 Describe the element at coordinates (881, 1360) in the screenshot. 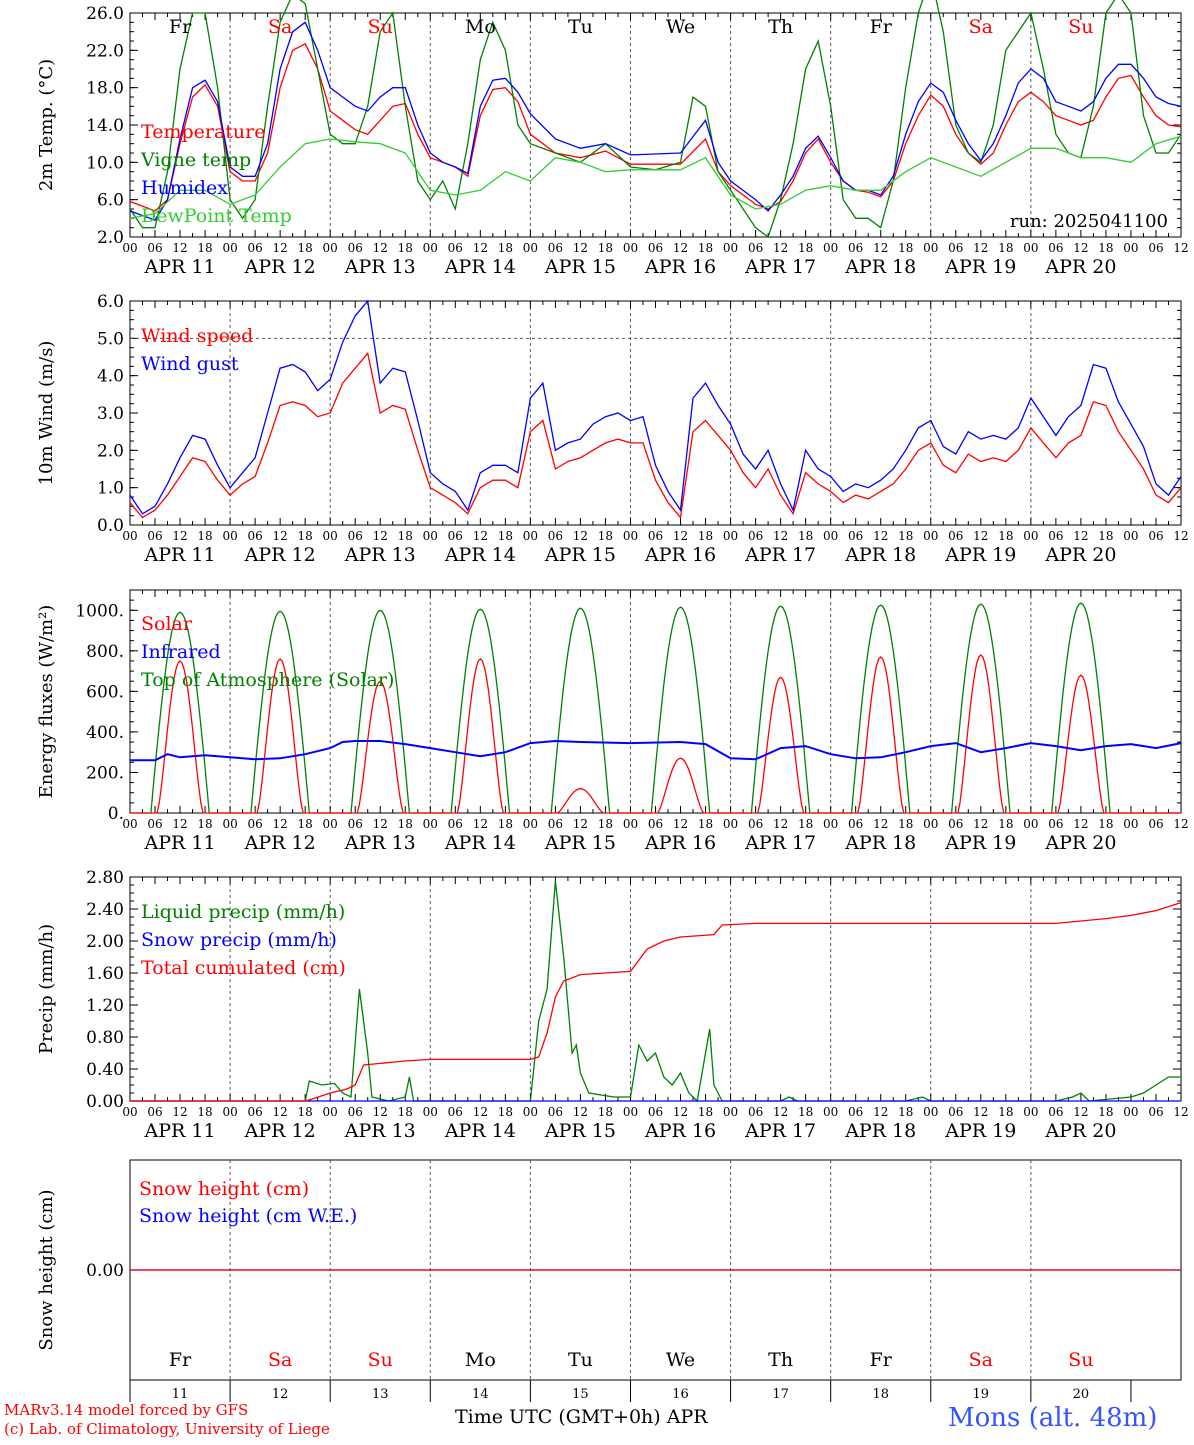

I see `weekday-label: Fr` at that location.